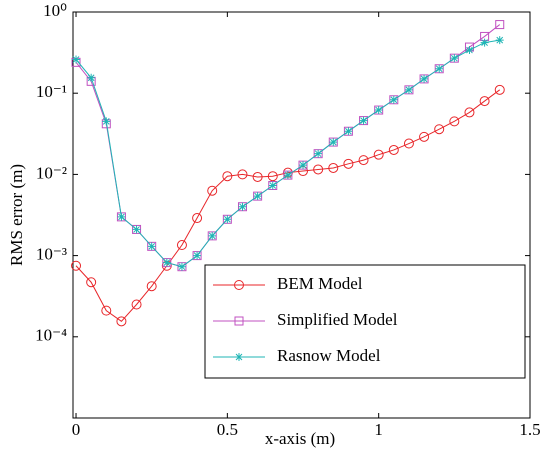 This screenshot has width=550, height=458. I want to click on y-axis-label: RMS error (m), so click(16, 215).